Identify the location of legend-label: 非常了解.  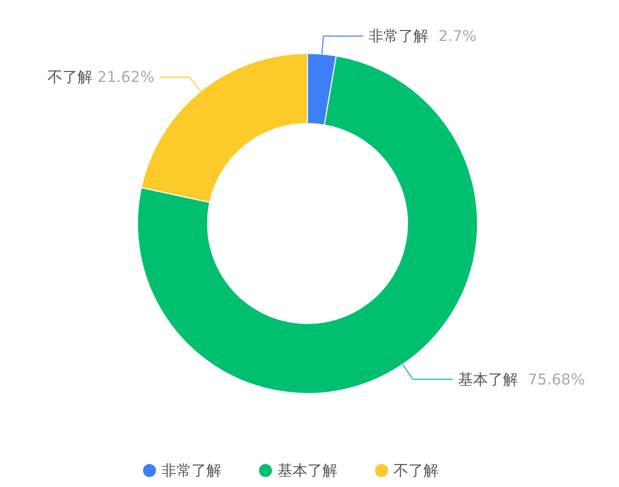
(192, 471).